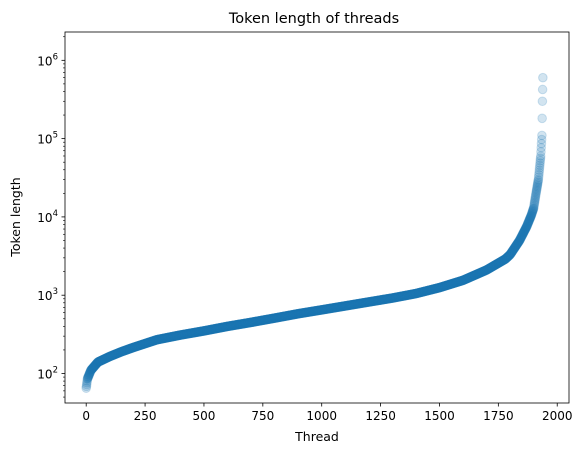 The width and height of the screenshot is (579, 455). Describe the element at coordinates (327, 413) in the screenshot. I see `x-axis-ticks: 0 250 500 750 1000 1250 1500 1750 2000` at that location.